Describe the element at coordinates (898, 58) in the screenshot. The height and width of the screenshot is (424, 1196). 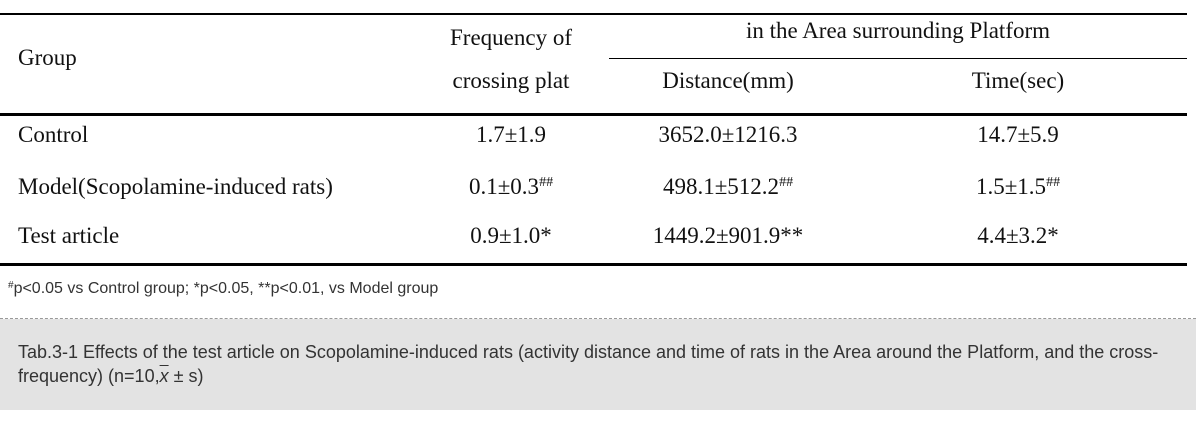
I see `table-subheader-rule` at that location.